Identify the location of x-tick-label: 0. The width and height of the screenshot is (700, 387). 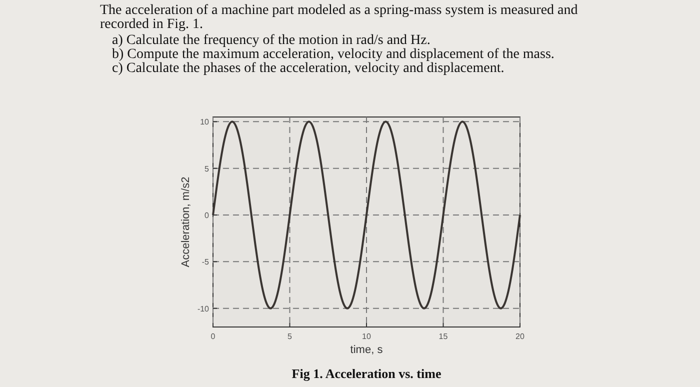
(213, 336).